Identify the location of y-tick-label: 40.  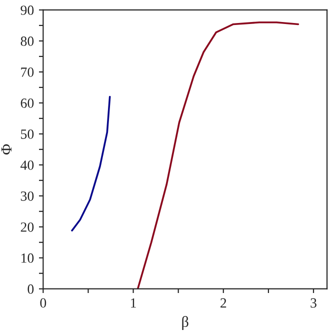
(27, 165).